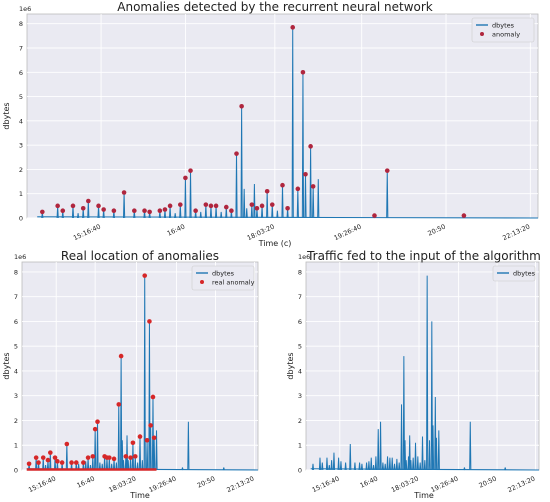 This screenshot has height=502, width=550. Describe the element at coordinates (482, 34) in the screenshot. I see `legend-dot-swatch` at that location.